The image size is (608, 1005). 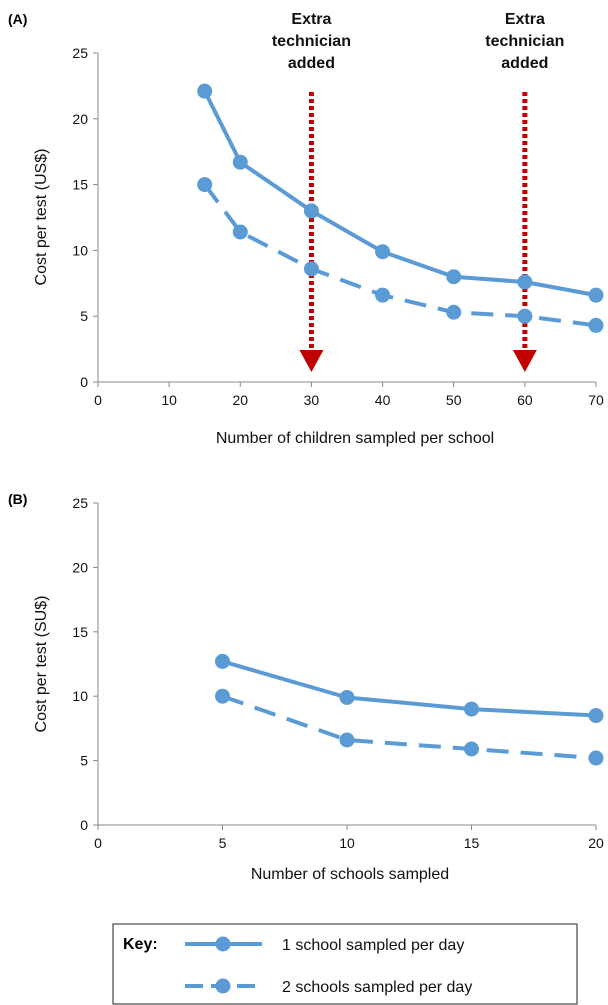 I want to click on x-ticks-b: 0 5 10 15 20, so click(x=349, y=838).